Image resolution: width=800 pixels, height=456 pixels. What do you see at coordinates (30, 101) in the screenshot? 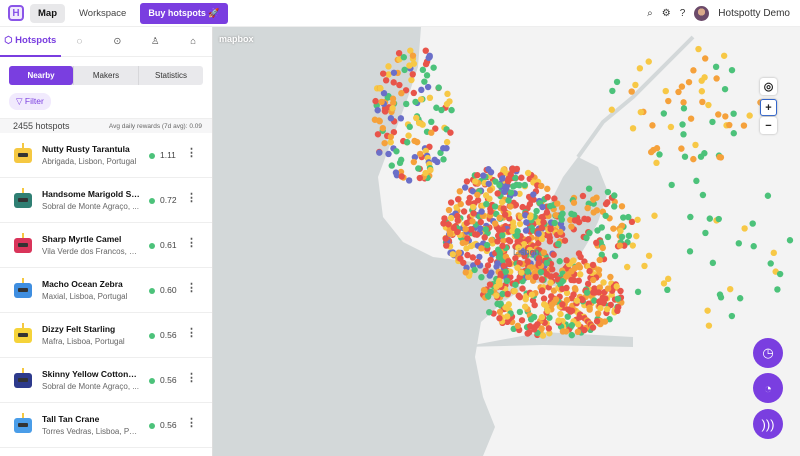
I see `filter-button: ▽ Filter` at bounding box center [30, 101].